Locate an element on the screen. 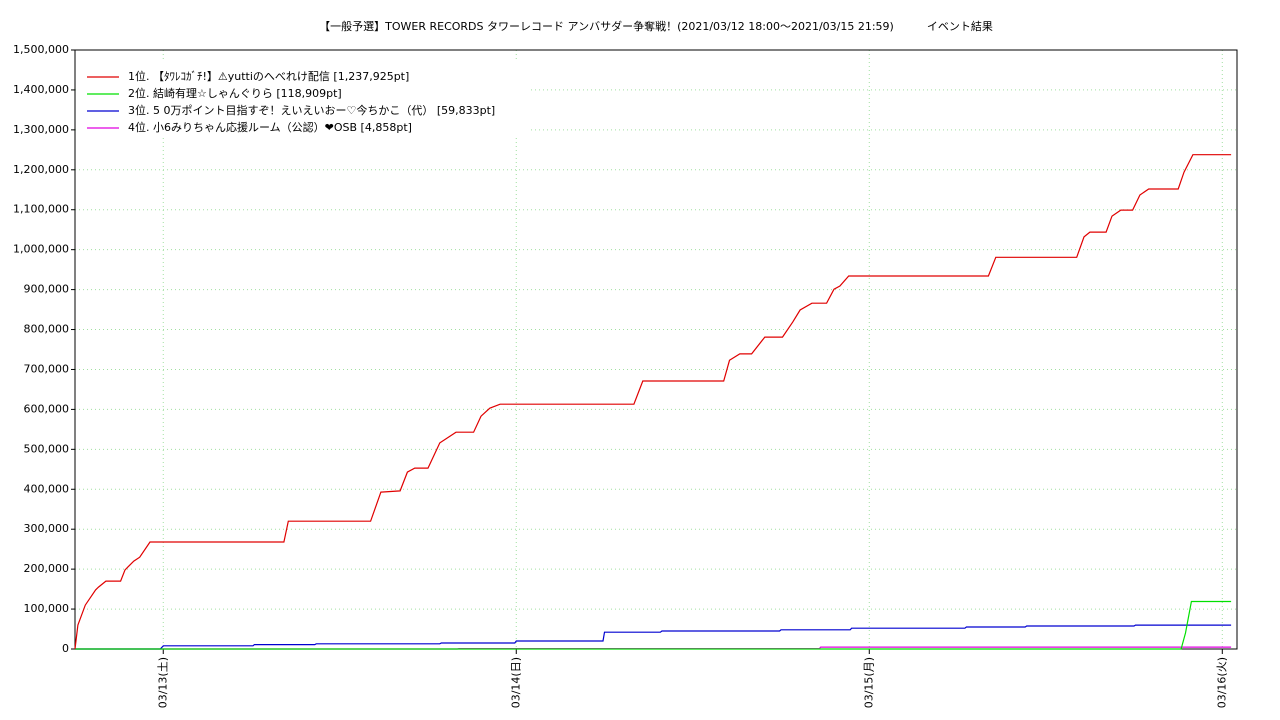 The width and height of the screenshot is (1280, 720). x-tick-label: 03/13(土) is located at coordinates (162, 682).